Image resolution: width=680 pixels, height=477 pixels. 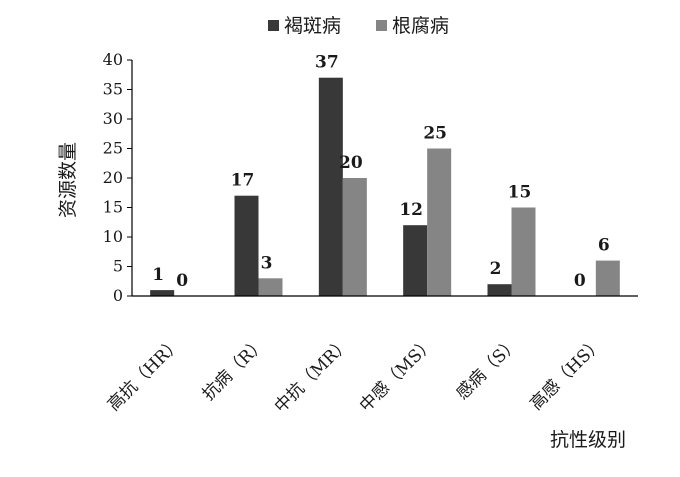 What do you see at coordinates (113, 89) in the screenshot?
I see `y-tick-label: 35` at bounding box center [113, 89].